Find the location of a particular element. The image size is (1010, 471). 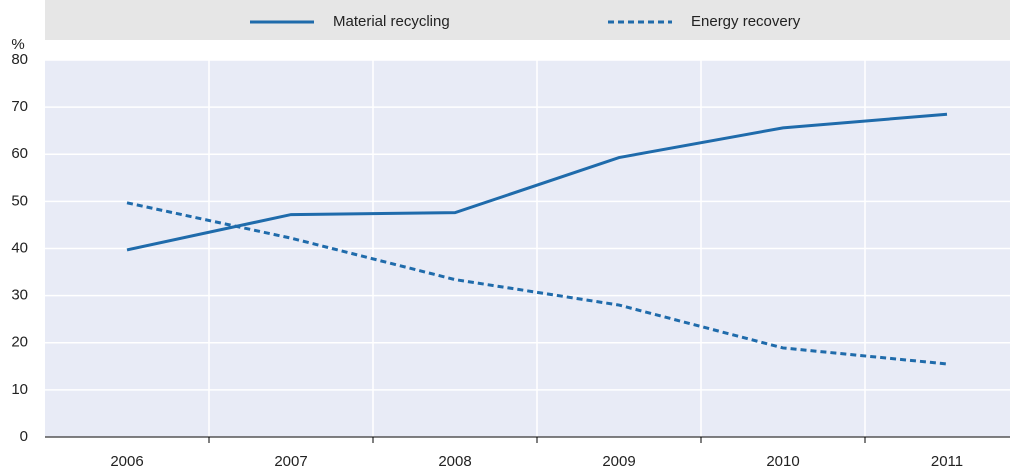

legend-label: Material recycling is located at coordinates (391, 21).